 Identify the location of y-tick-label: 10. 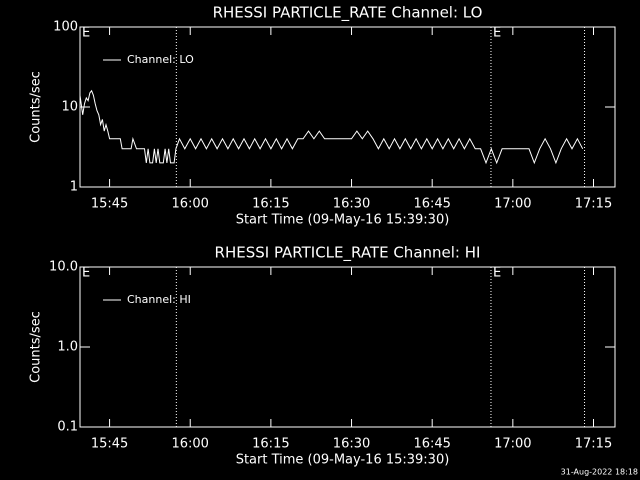
(69, 107).